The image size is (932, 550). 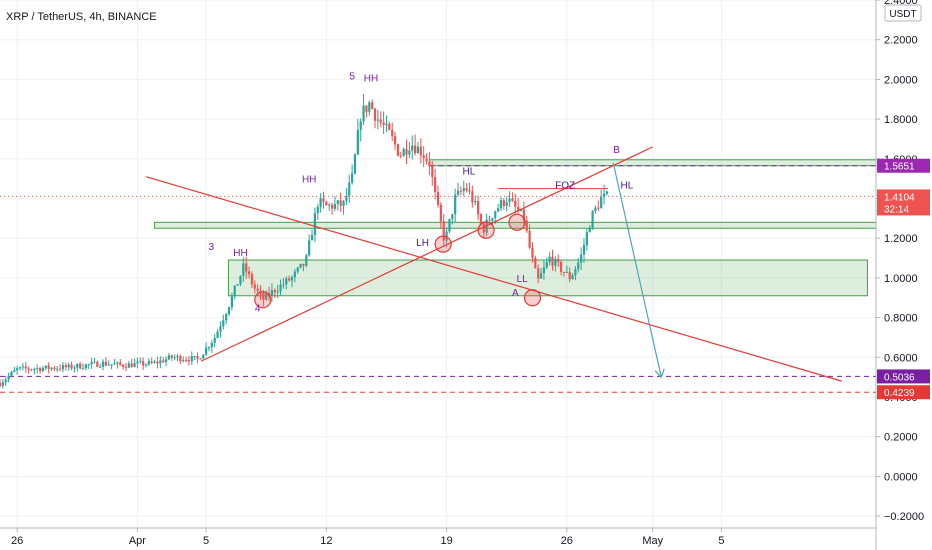 What do you see at coordinates (523, 279) in the screenshot?
I see `wave-label: LL` at bounding box center [523, 279].